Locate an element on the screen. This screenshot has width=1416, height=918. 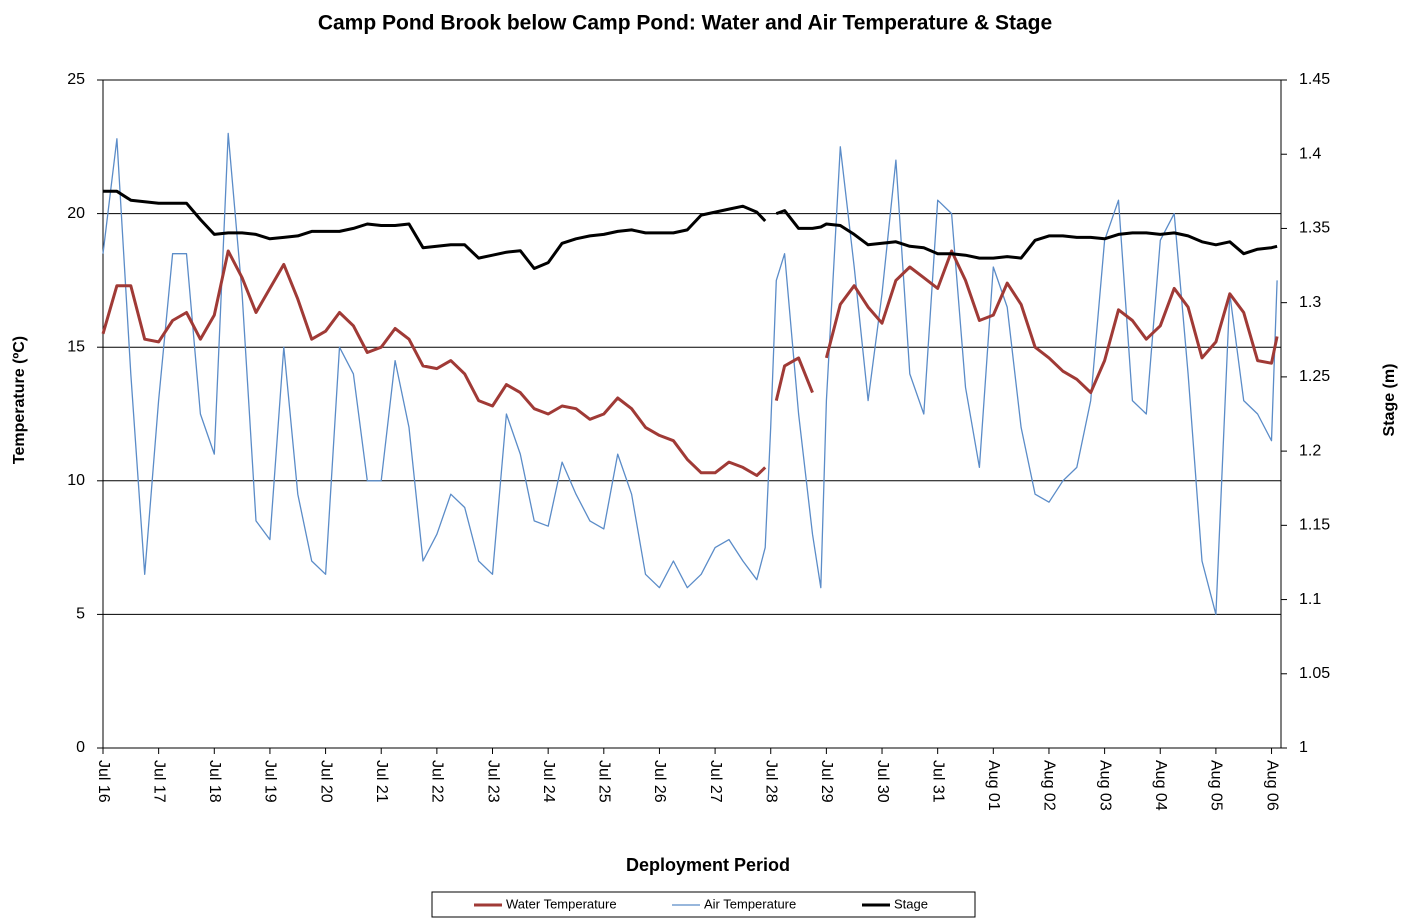
x-tick-label: Jul 29 is located at coordinates (826, 781).